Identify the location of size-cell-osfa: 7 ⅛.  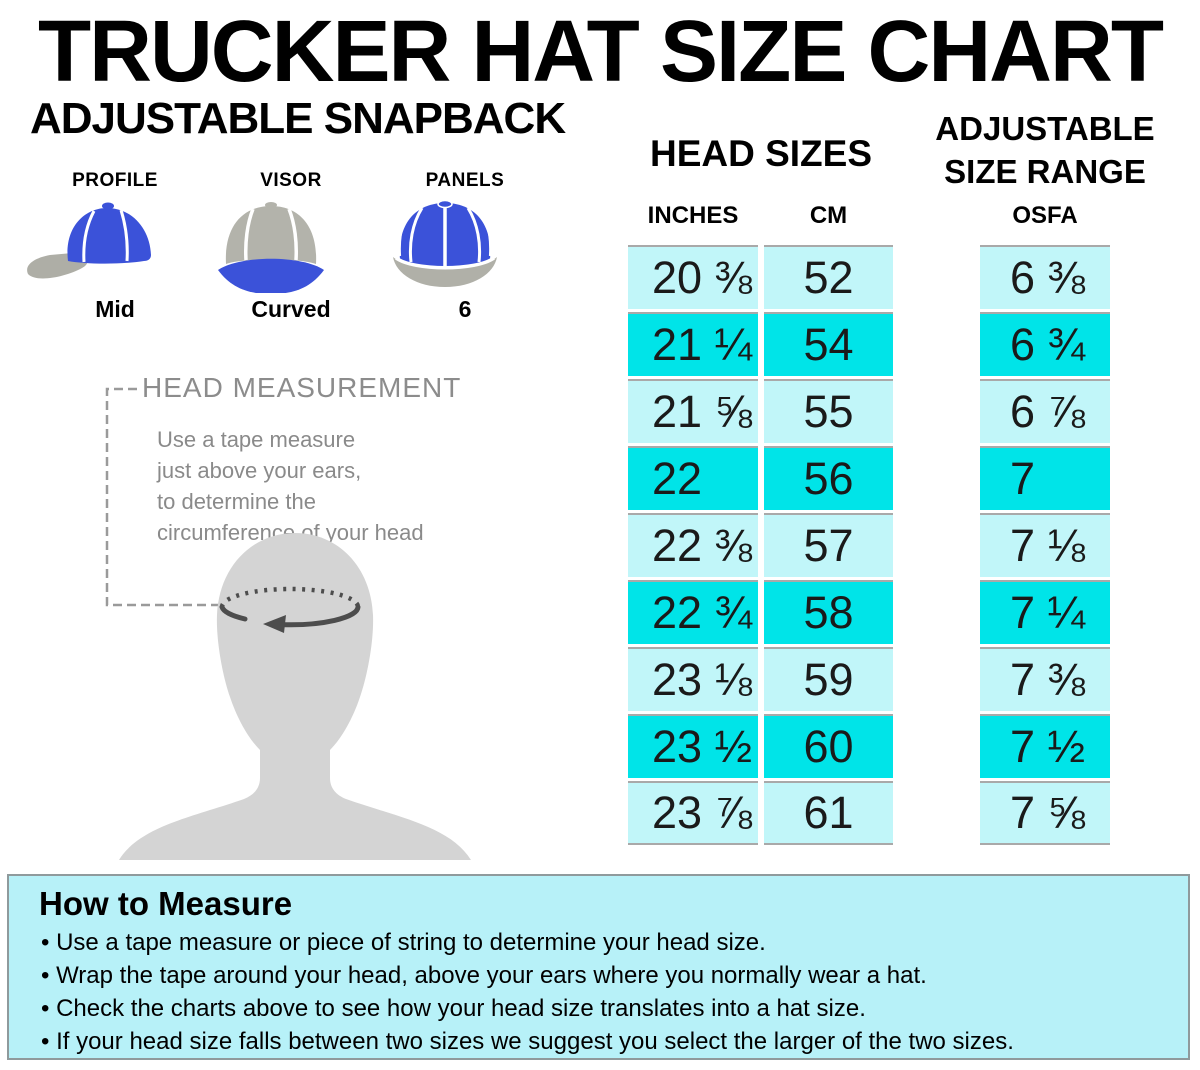
(1045, 545).